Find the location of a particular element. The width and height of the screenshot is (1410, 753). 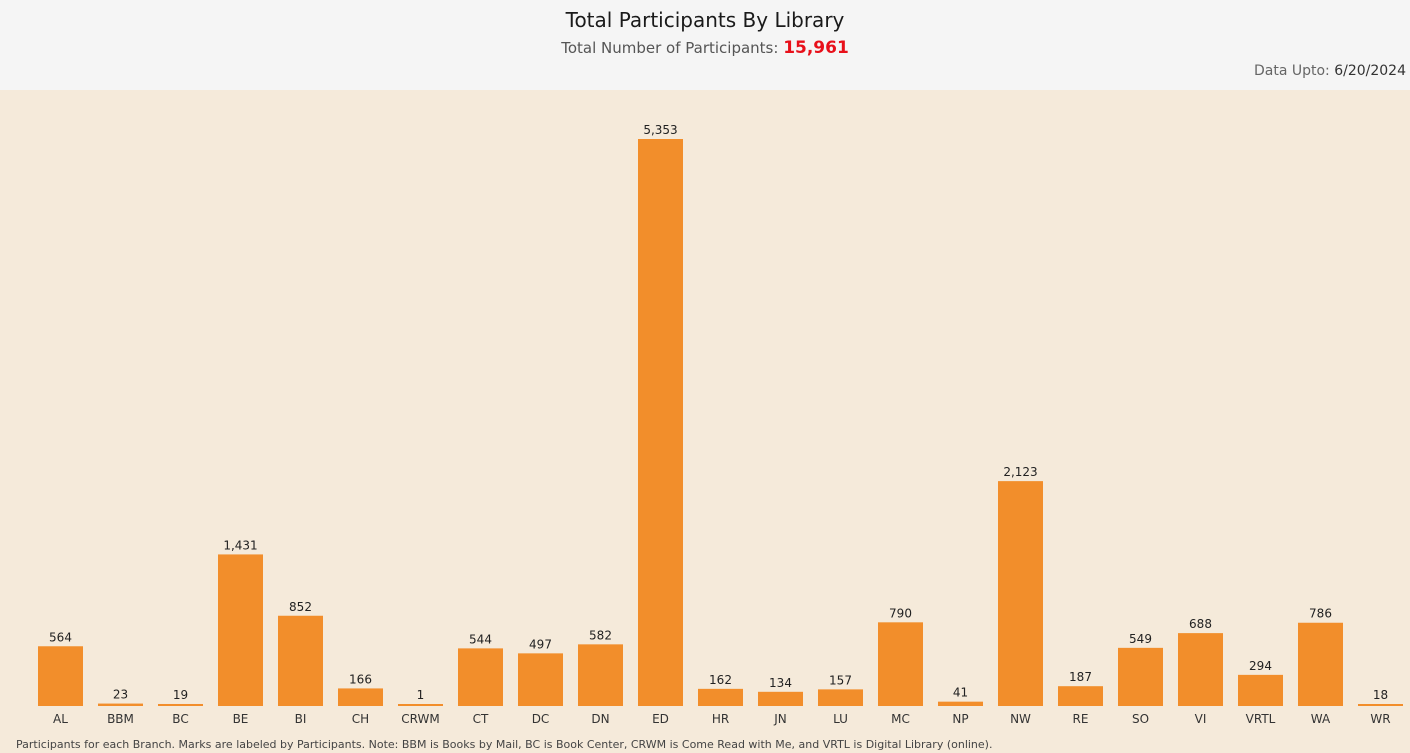

bar-jn is located at coordinates (780, 698).